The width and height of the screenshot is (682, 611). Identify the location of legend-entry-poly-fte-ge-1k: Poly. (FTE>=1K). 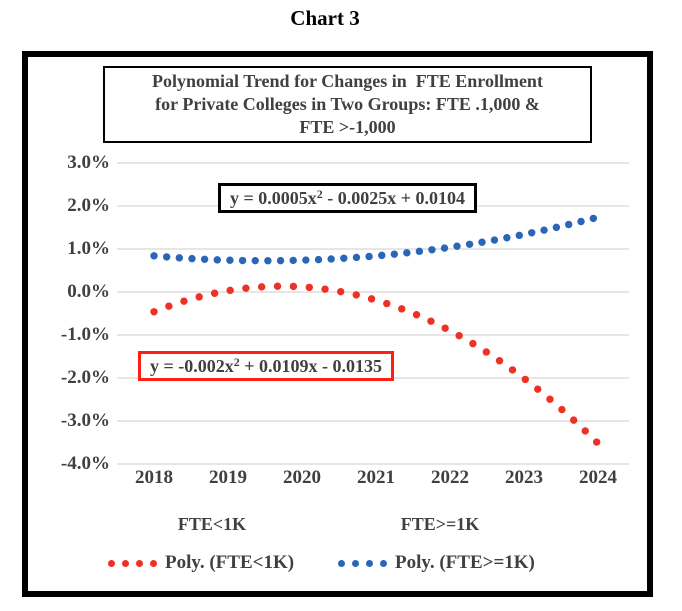
(436, 563).